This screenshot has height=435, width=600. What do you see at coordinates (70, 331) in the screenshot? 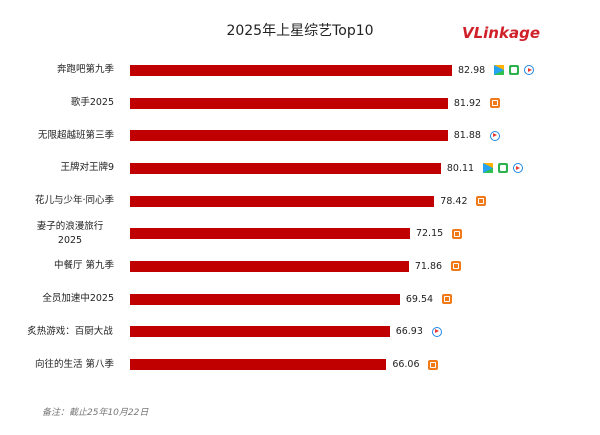
I see `category-label: 炙热游戏：百厨大战` at bounding box center [70, 331].